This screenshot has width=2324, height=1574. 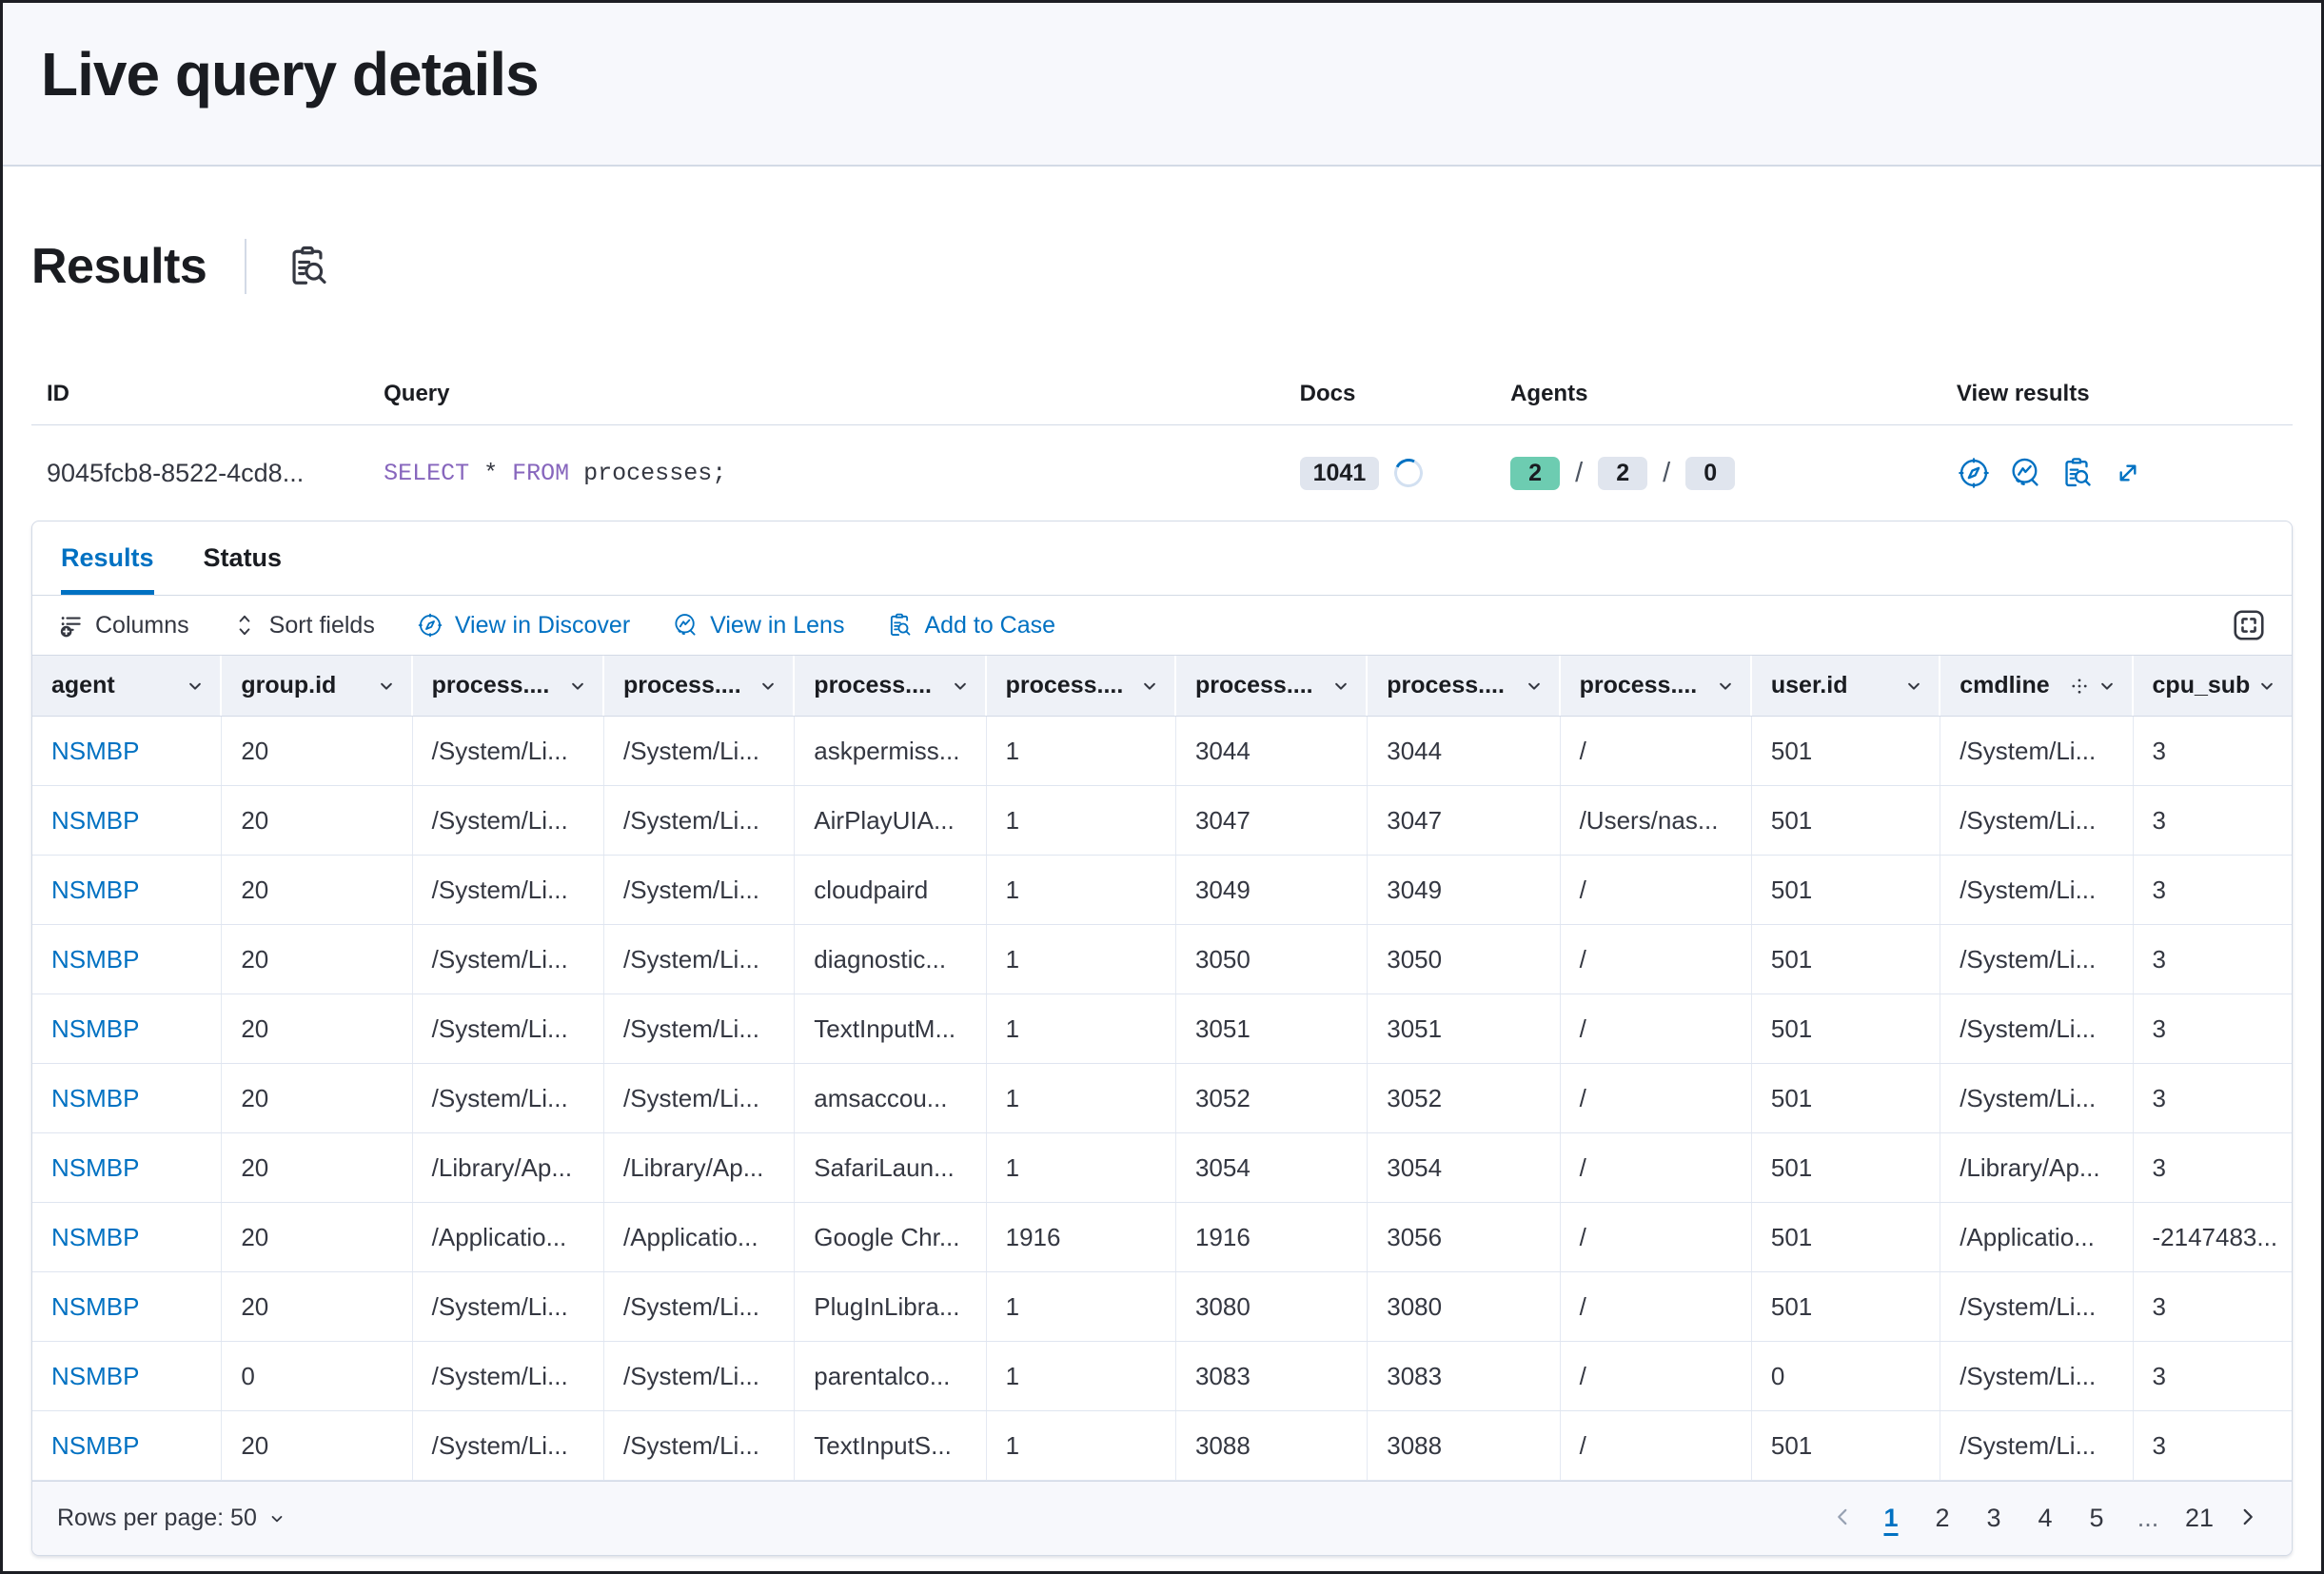 I want to click on lens-icon, so click(x=2025, y=473).